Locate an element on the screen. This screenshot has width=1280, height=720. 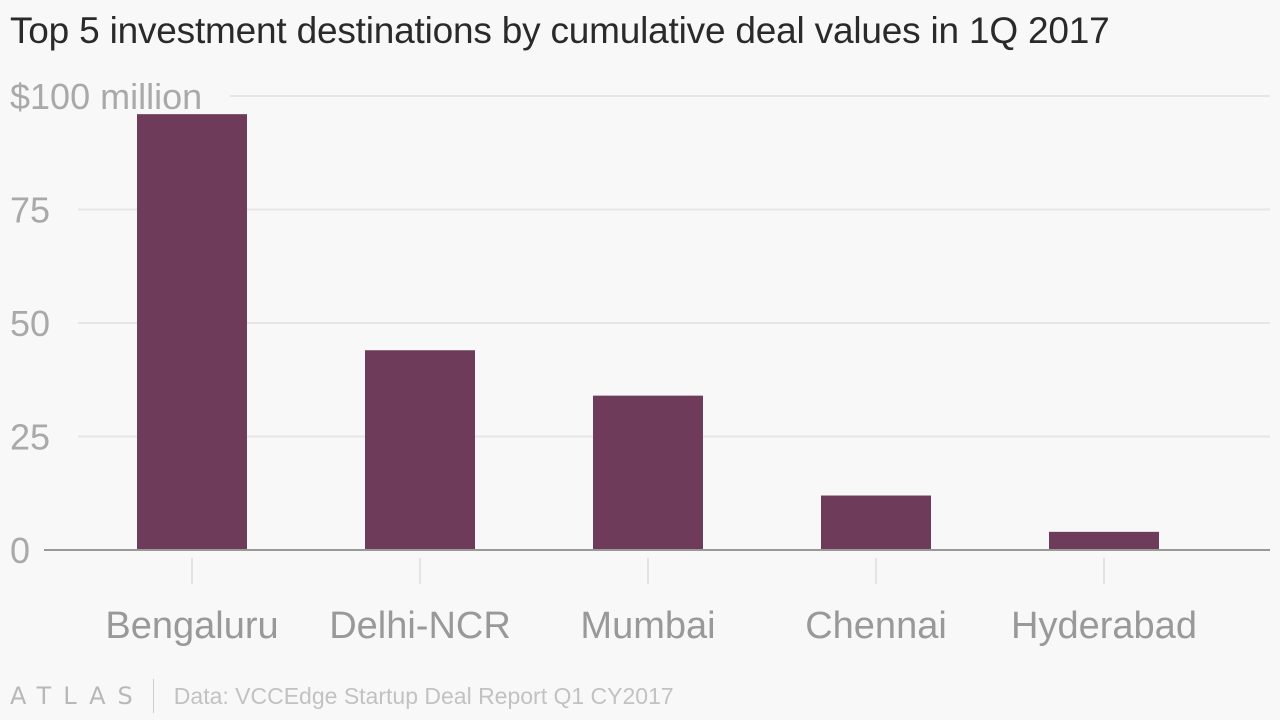
footer-divider is located at coordinates (153, 696).